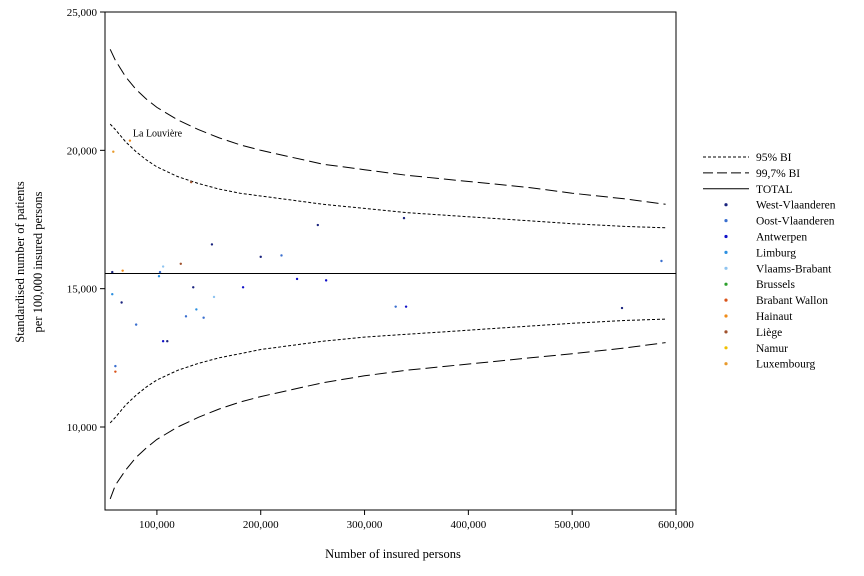  What do you see at coordinates (792, 301) in the screenshot?
I see `legend-label: Brabant Wallon` at bounding box center [792, 301].